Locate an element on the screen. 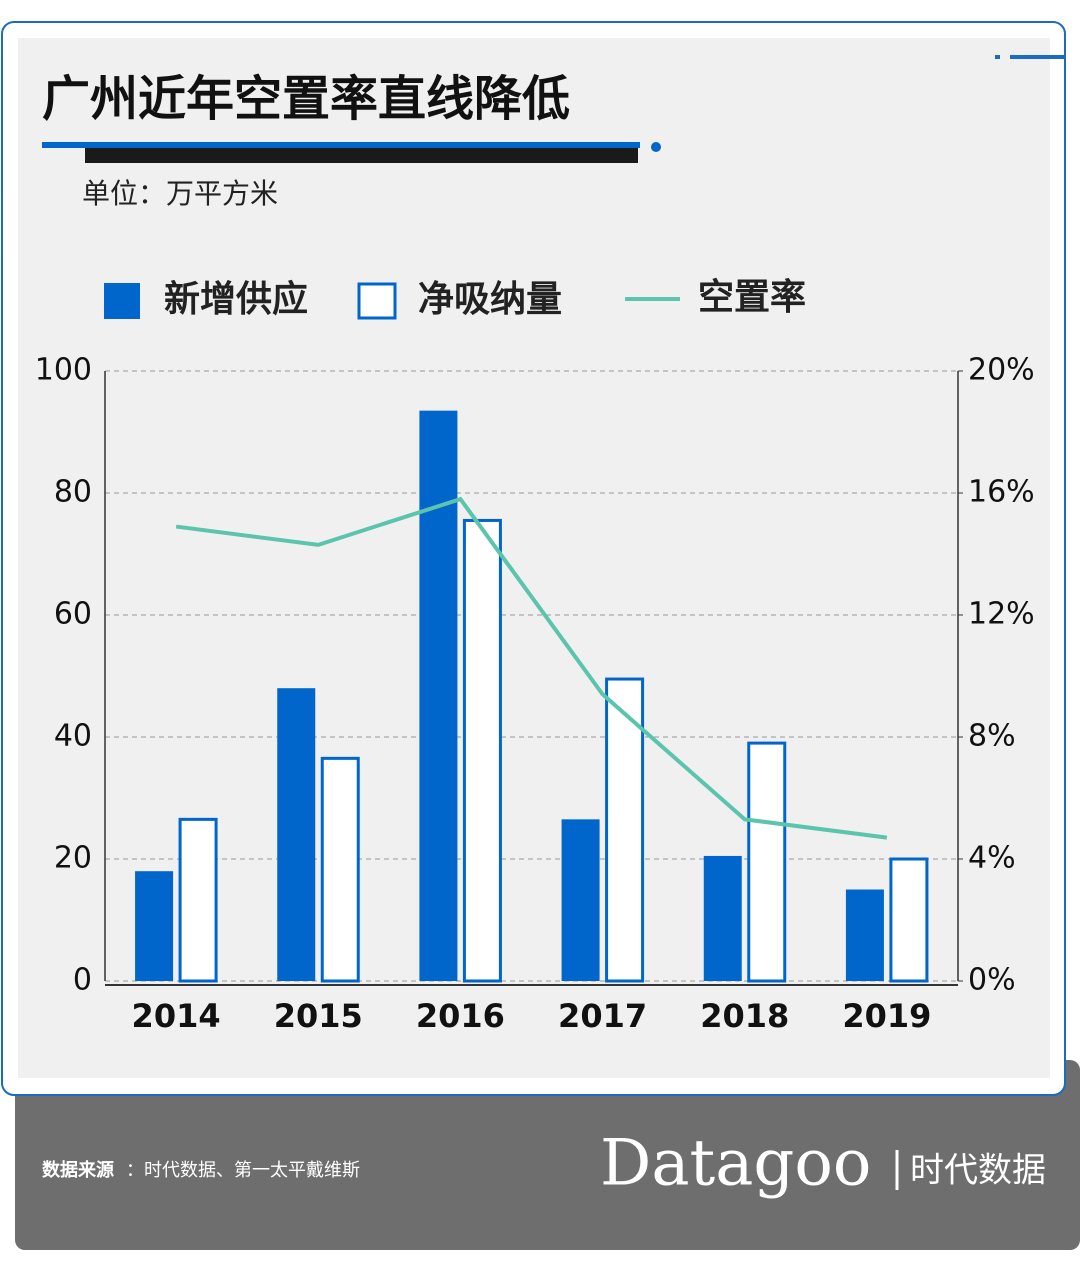 Image resolution: width=1080 pixels, height=1277 pixels. source: ：时代数据、第一太平戴维斯 is located at coordinates (243, 1170).